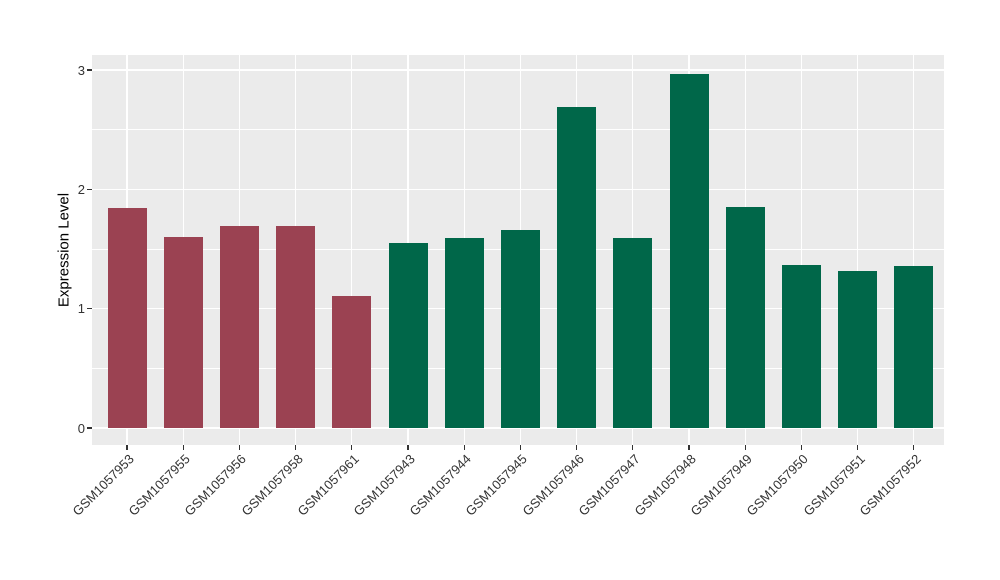 Image resolution: width=1000 pixels, height=580 pixels. Describe the element at coordinates (464, 333) in the screenshot. I see `bar-GSM1057944` at that location.